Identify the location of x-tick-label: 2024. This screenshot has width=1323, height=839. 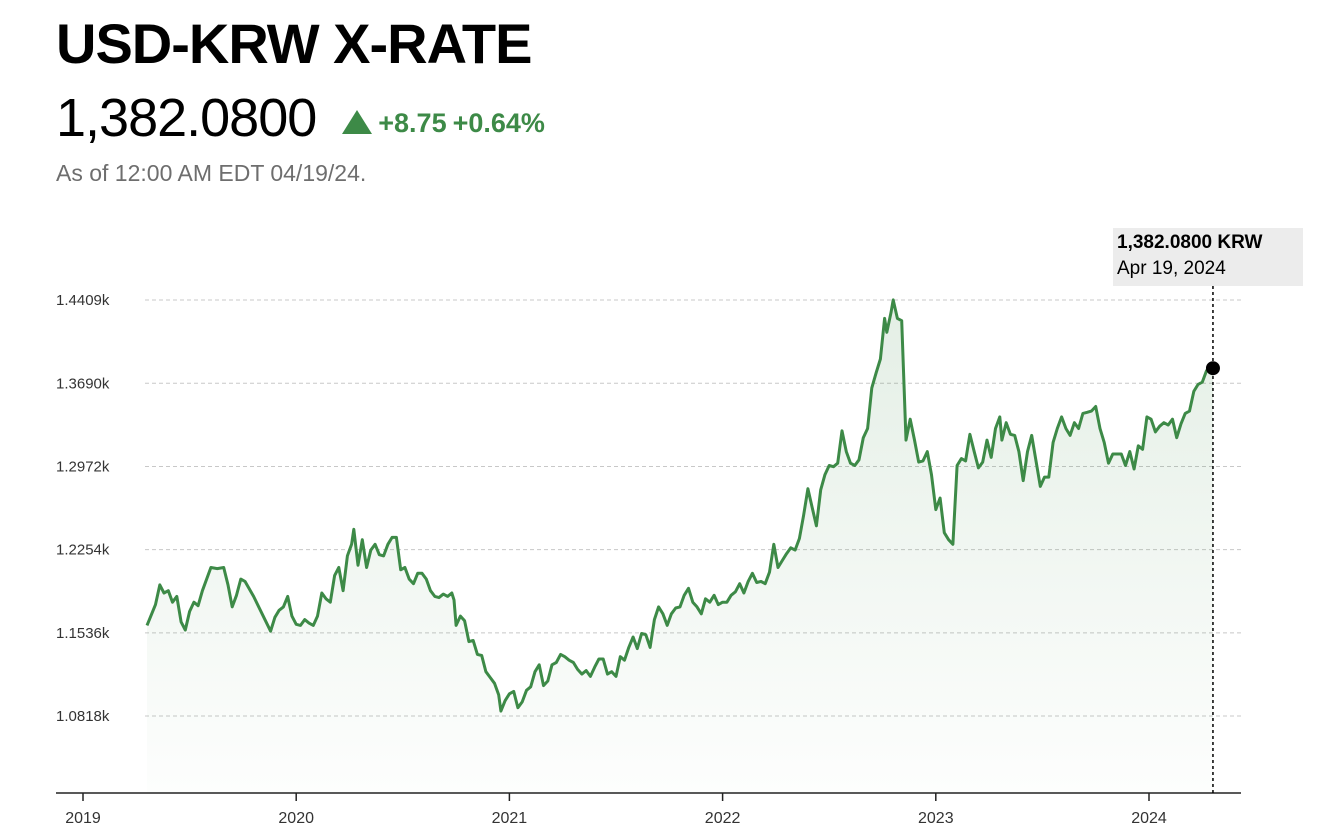
(1149, 818).